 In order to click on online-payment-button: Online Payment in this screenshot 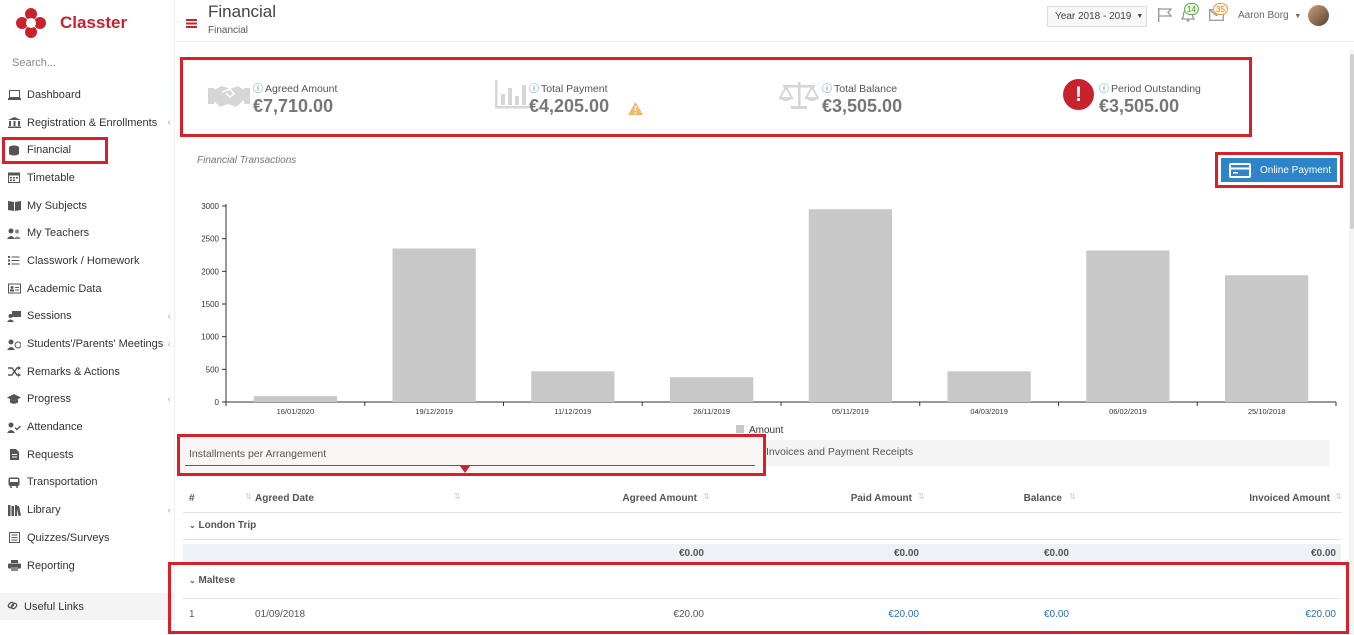, I will do `click(1279, 170)`.